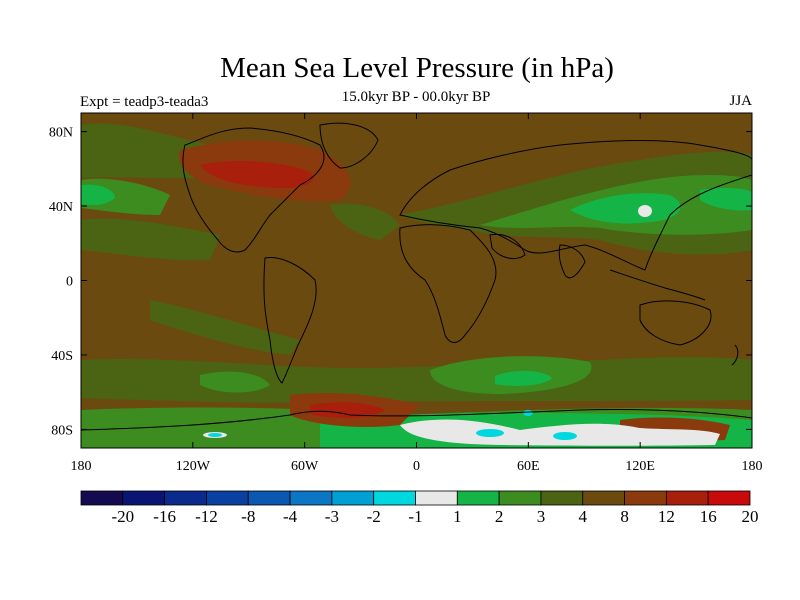 Image resolution: width=800 pixels, height=600 pixels. I want to click on colorbar-label: 2, so click(499, 516).